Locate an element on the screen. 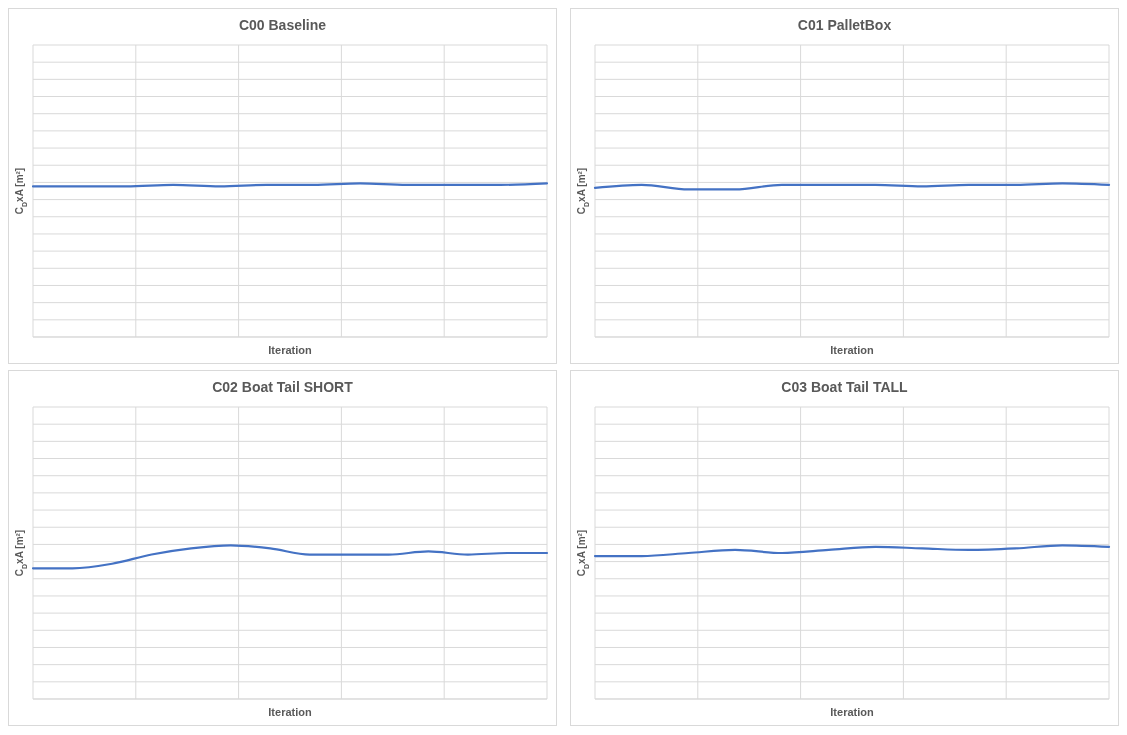 The height and width of the screenshot is (735, 1127). chart-title: C00 Baseline is located at coordinates (282, 25).